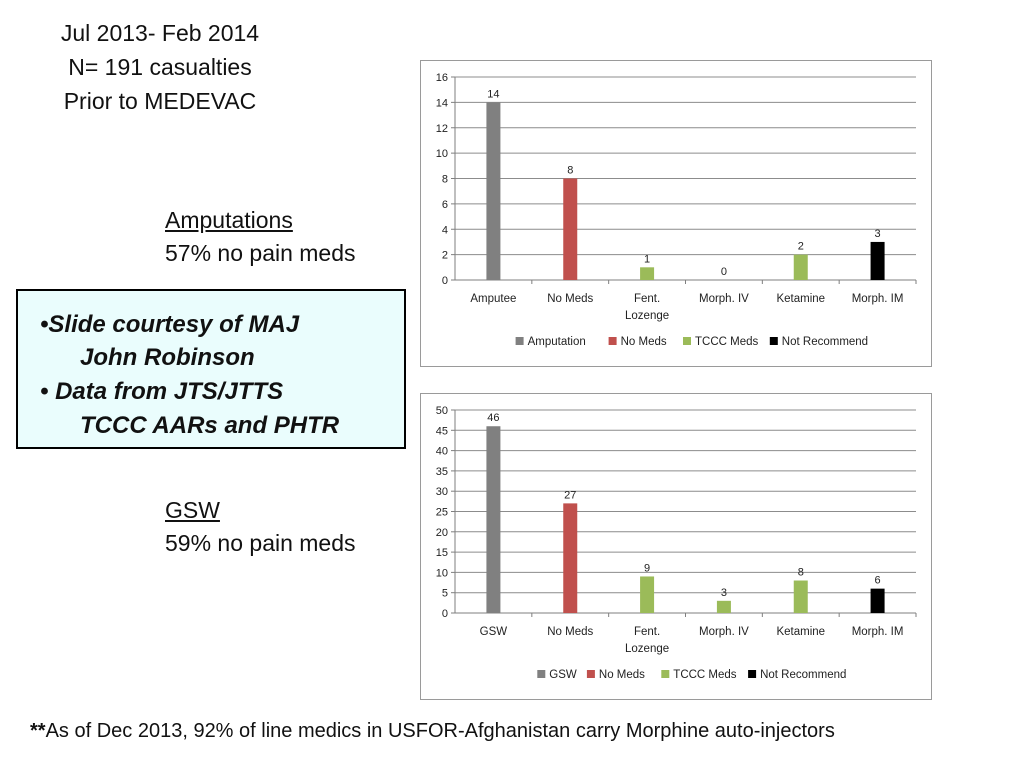 The height and width of the screenshot is (768, 1024). Describe the element at coordinates (647, 259) in the screenshot. I see `data-label: 1` at that location.